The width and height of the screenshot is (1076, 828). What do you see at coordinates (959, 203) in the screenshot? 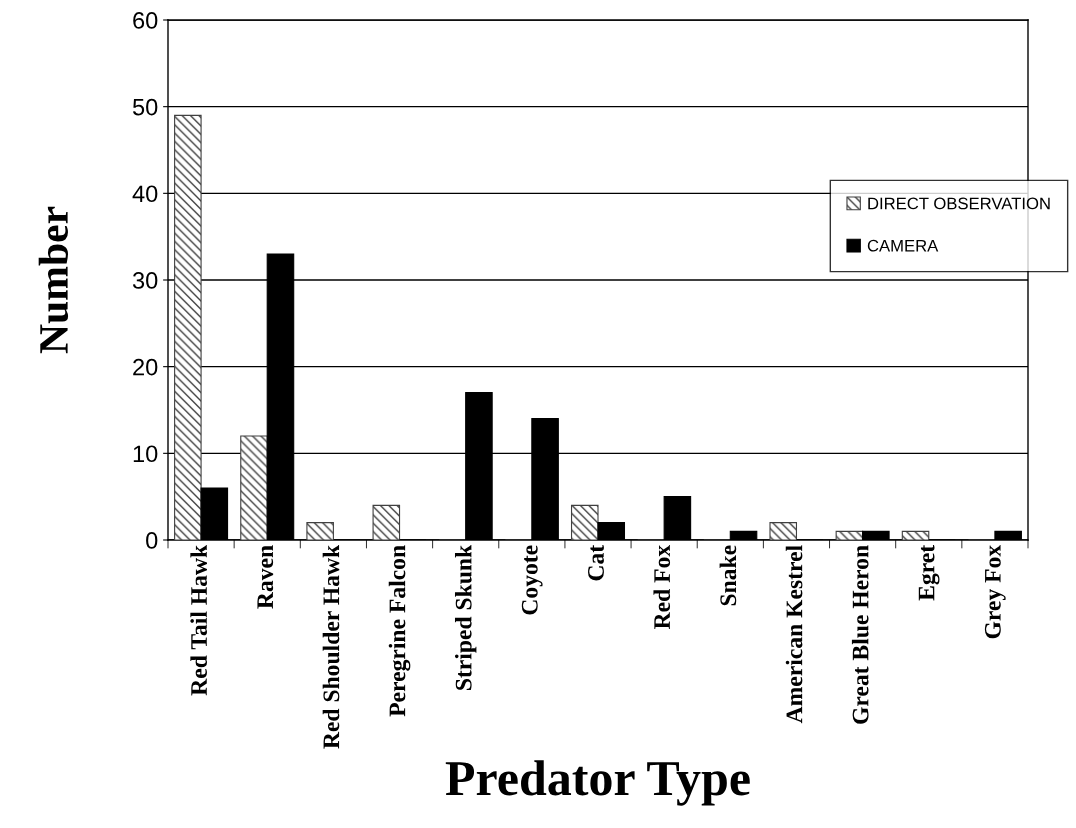
I see `legend-label: DIRECT OBSERVATION` at bounding box center [959, 203].